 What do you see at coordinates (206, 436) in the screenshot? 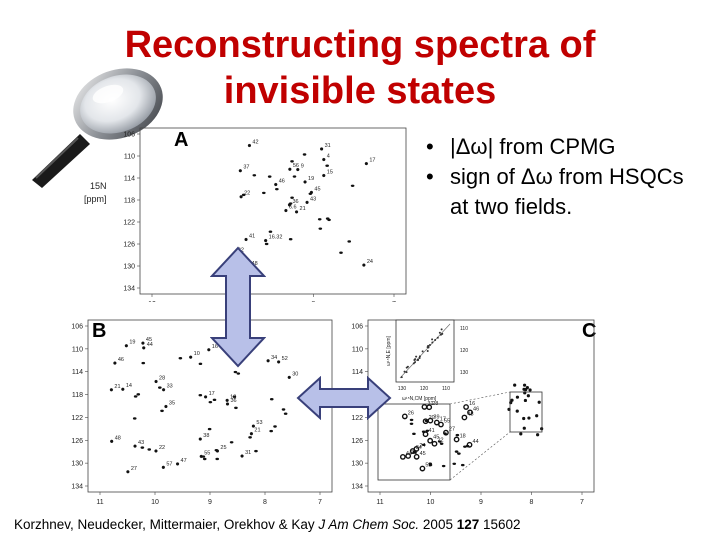
I see `peak-label: 38` at bounding box center [206, 436].